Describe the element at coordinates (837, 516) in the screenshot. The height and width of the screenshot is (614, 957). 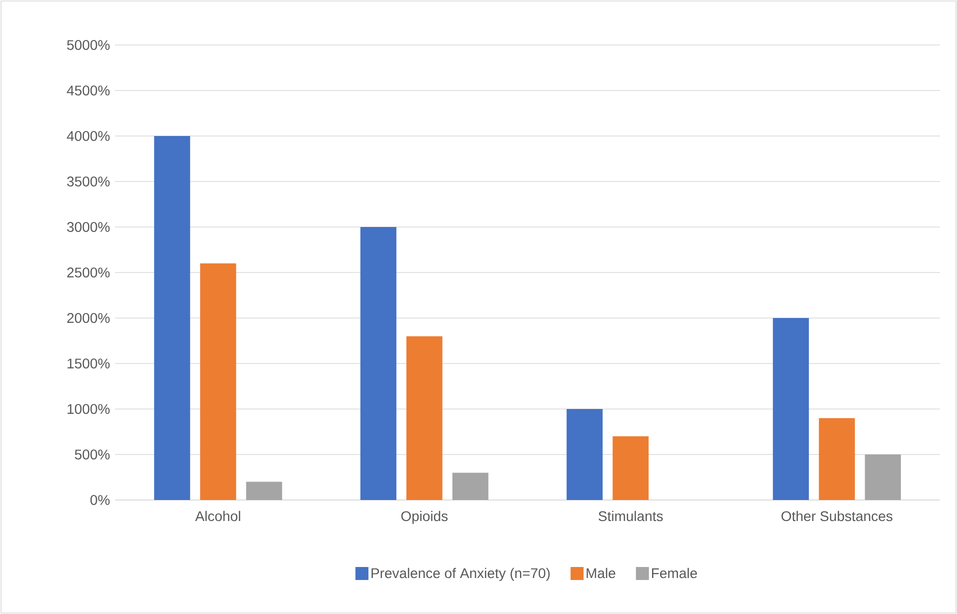
I see `x-tick-label: Other Substances` at that location.